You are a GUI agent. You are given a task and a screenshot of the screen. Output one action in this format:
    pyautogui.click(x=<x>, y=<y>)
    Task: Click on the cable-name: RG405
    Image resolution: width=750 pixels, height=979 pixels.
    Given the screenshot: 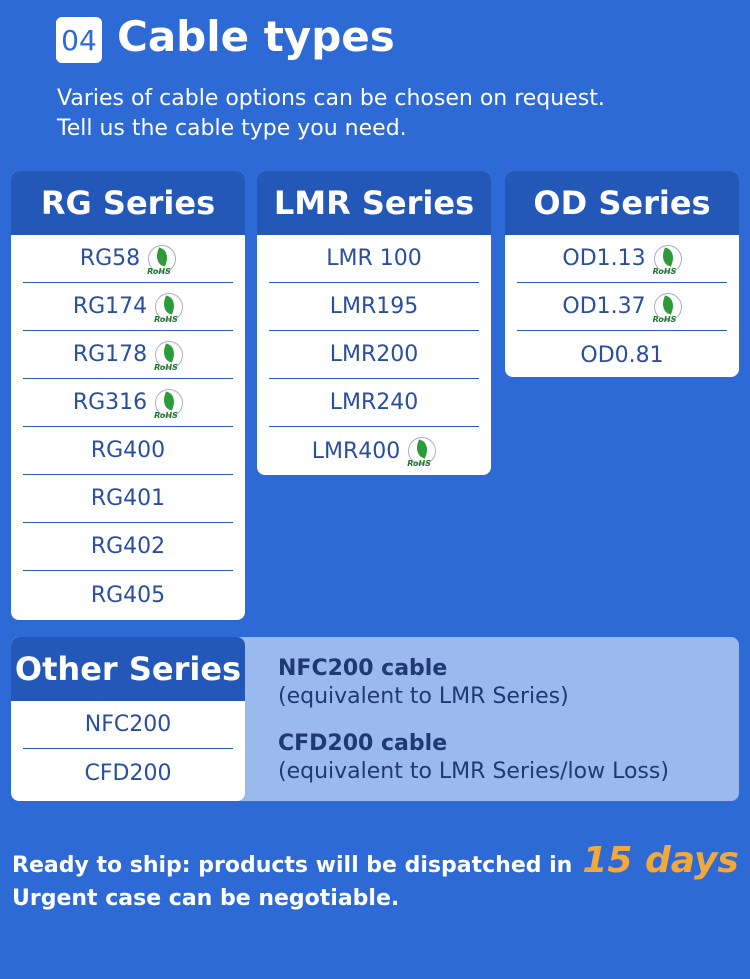 What is the action you would take?
    pyautogui.click(x=128, y=595)
    